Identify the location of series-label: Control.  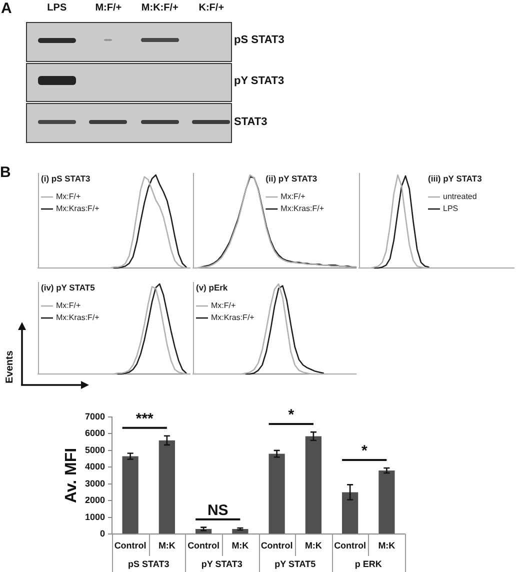
(130, 545).